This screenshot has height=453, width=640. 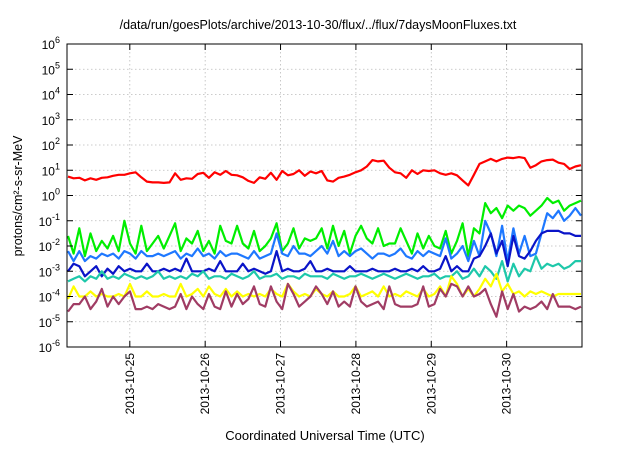 What do you see at coordinates (431, 384) in the screenshot?
I see `x-tick-label: 2013-10-29` at bounding box center [431, 384].